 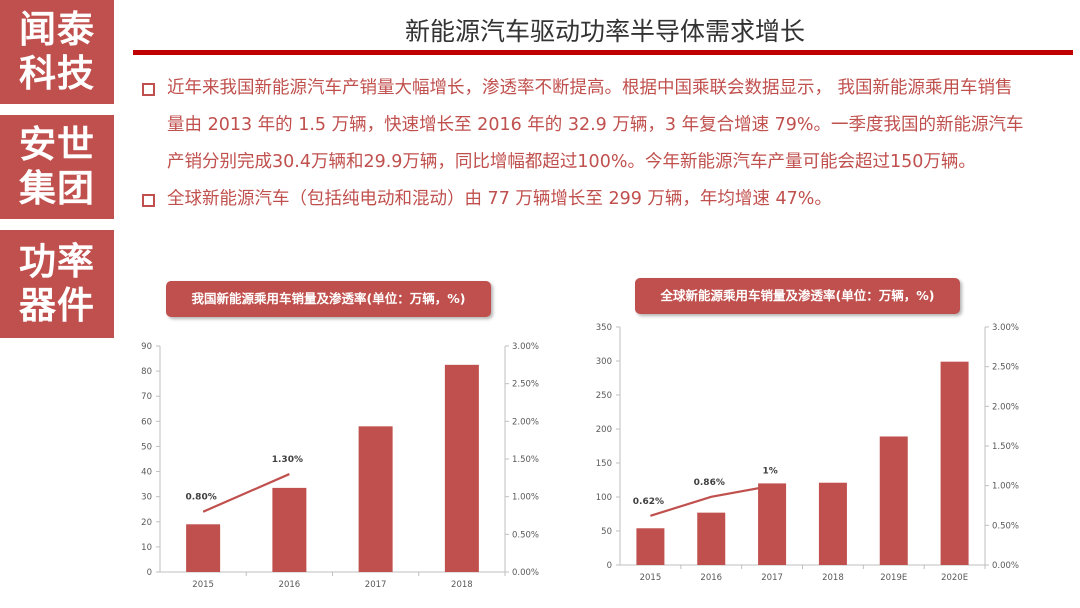 I want to click on china-line-data-label: 0.80%, so click(x=201, y=498).